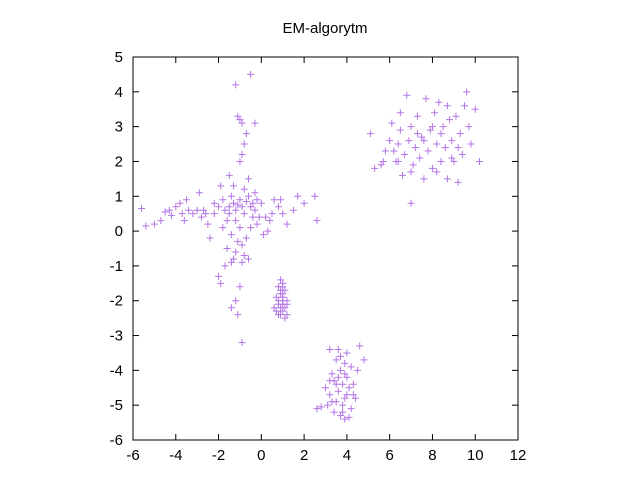  I want to click on chart-title: EM-algorytm, so click(324, 28).